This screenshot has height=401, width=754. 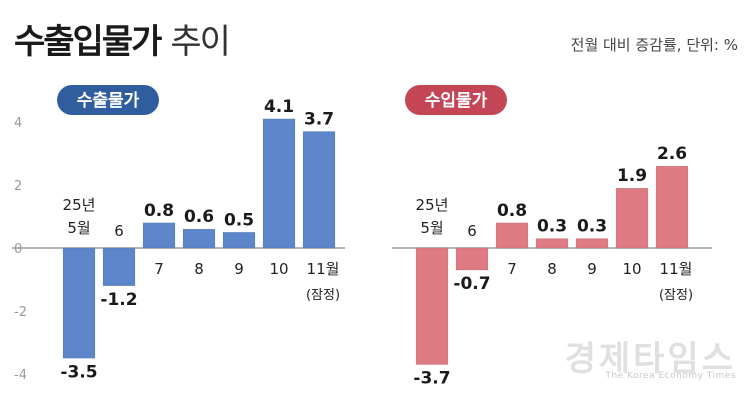 I want to click on data-label: 3.7, so click(x=319, y=119).